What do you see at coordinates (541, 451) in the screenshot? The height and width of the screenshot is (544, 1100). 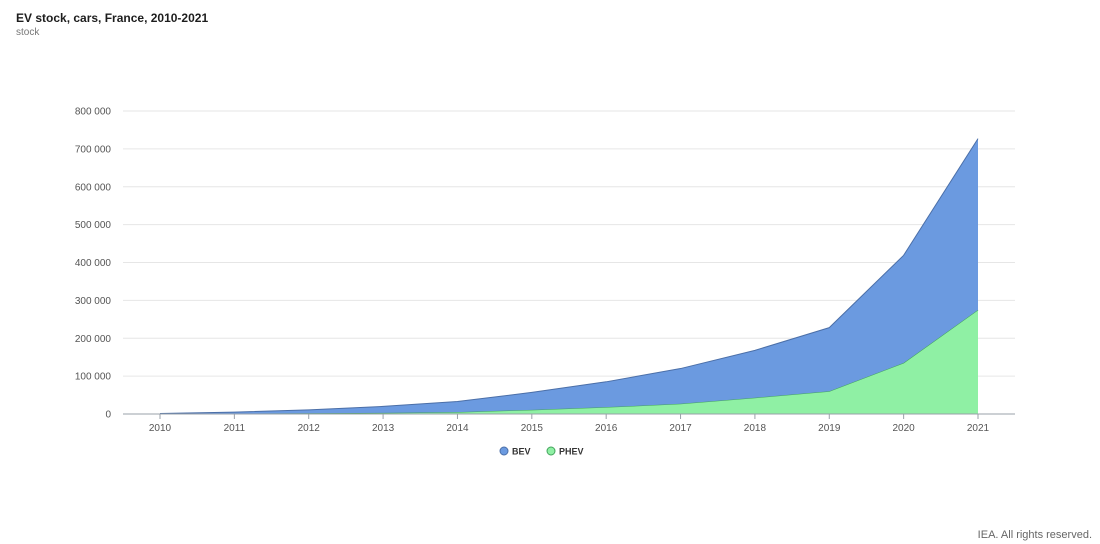 I see `legend: BEV PHEV` at bounding box center [541, 451].